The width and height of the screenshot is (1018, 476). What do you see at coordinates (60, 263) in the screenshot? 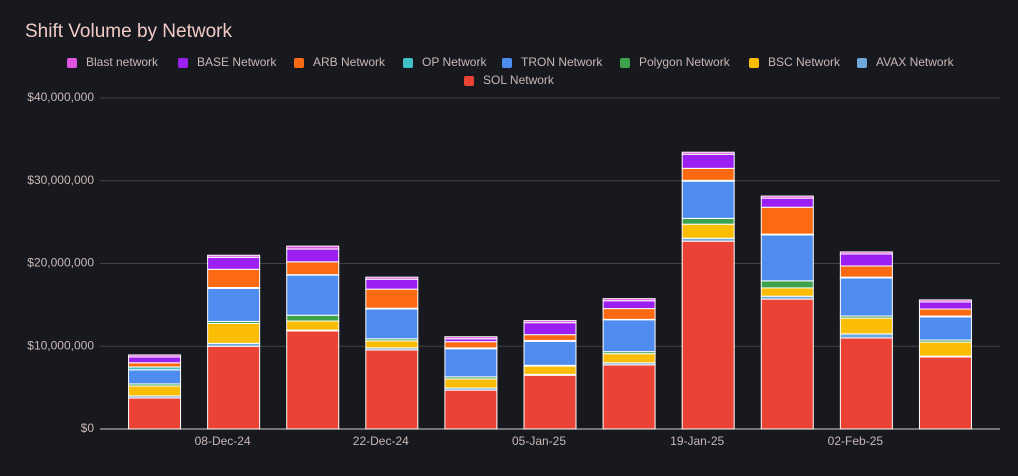
I see `y-tick-label: $20,000,000` at bounding box center [60, 263].